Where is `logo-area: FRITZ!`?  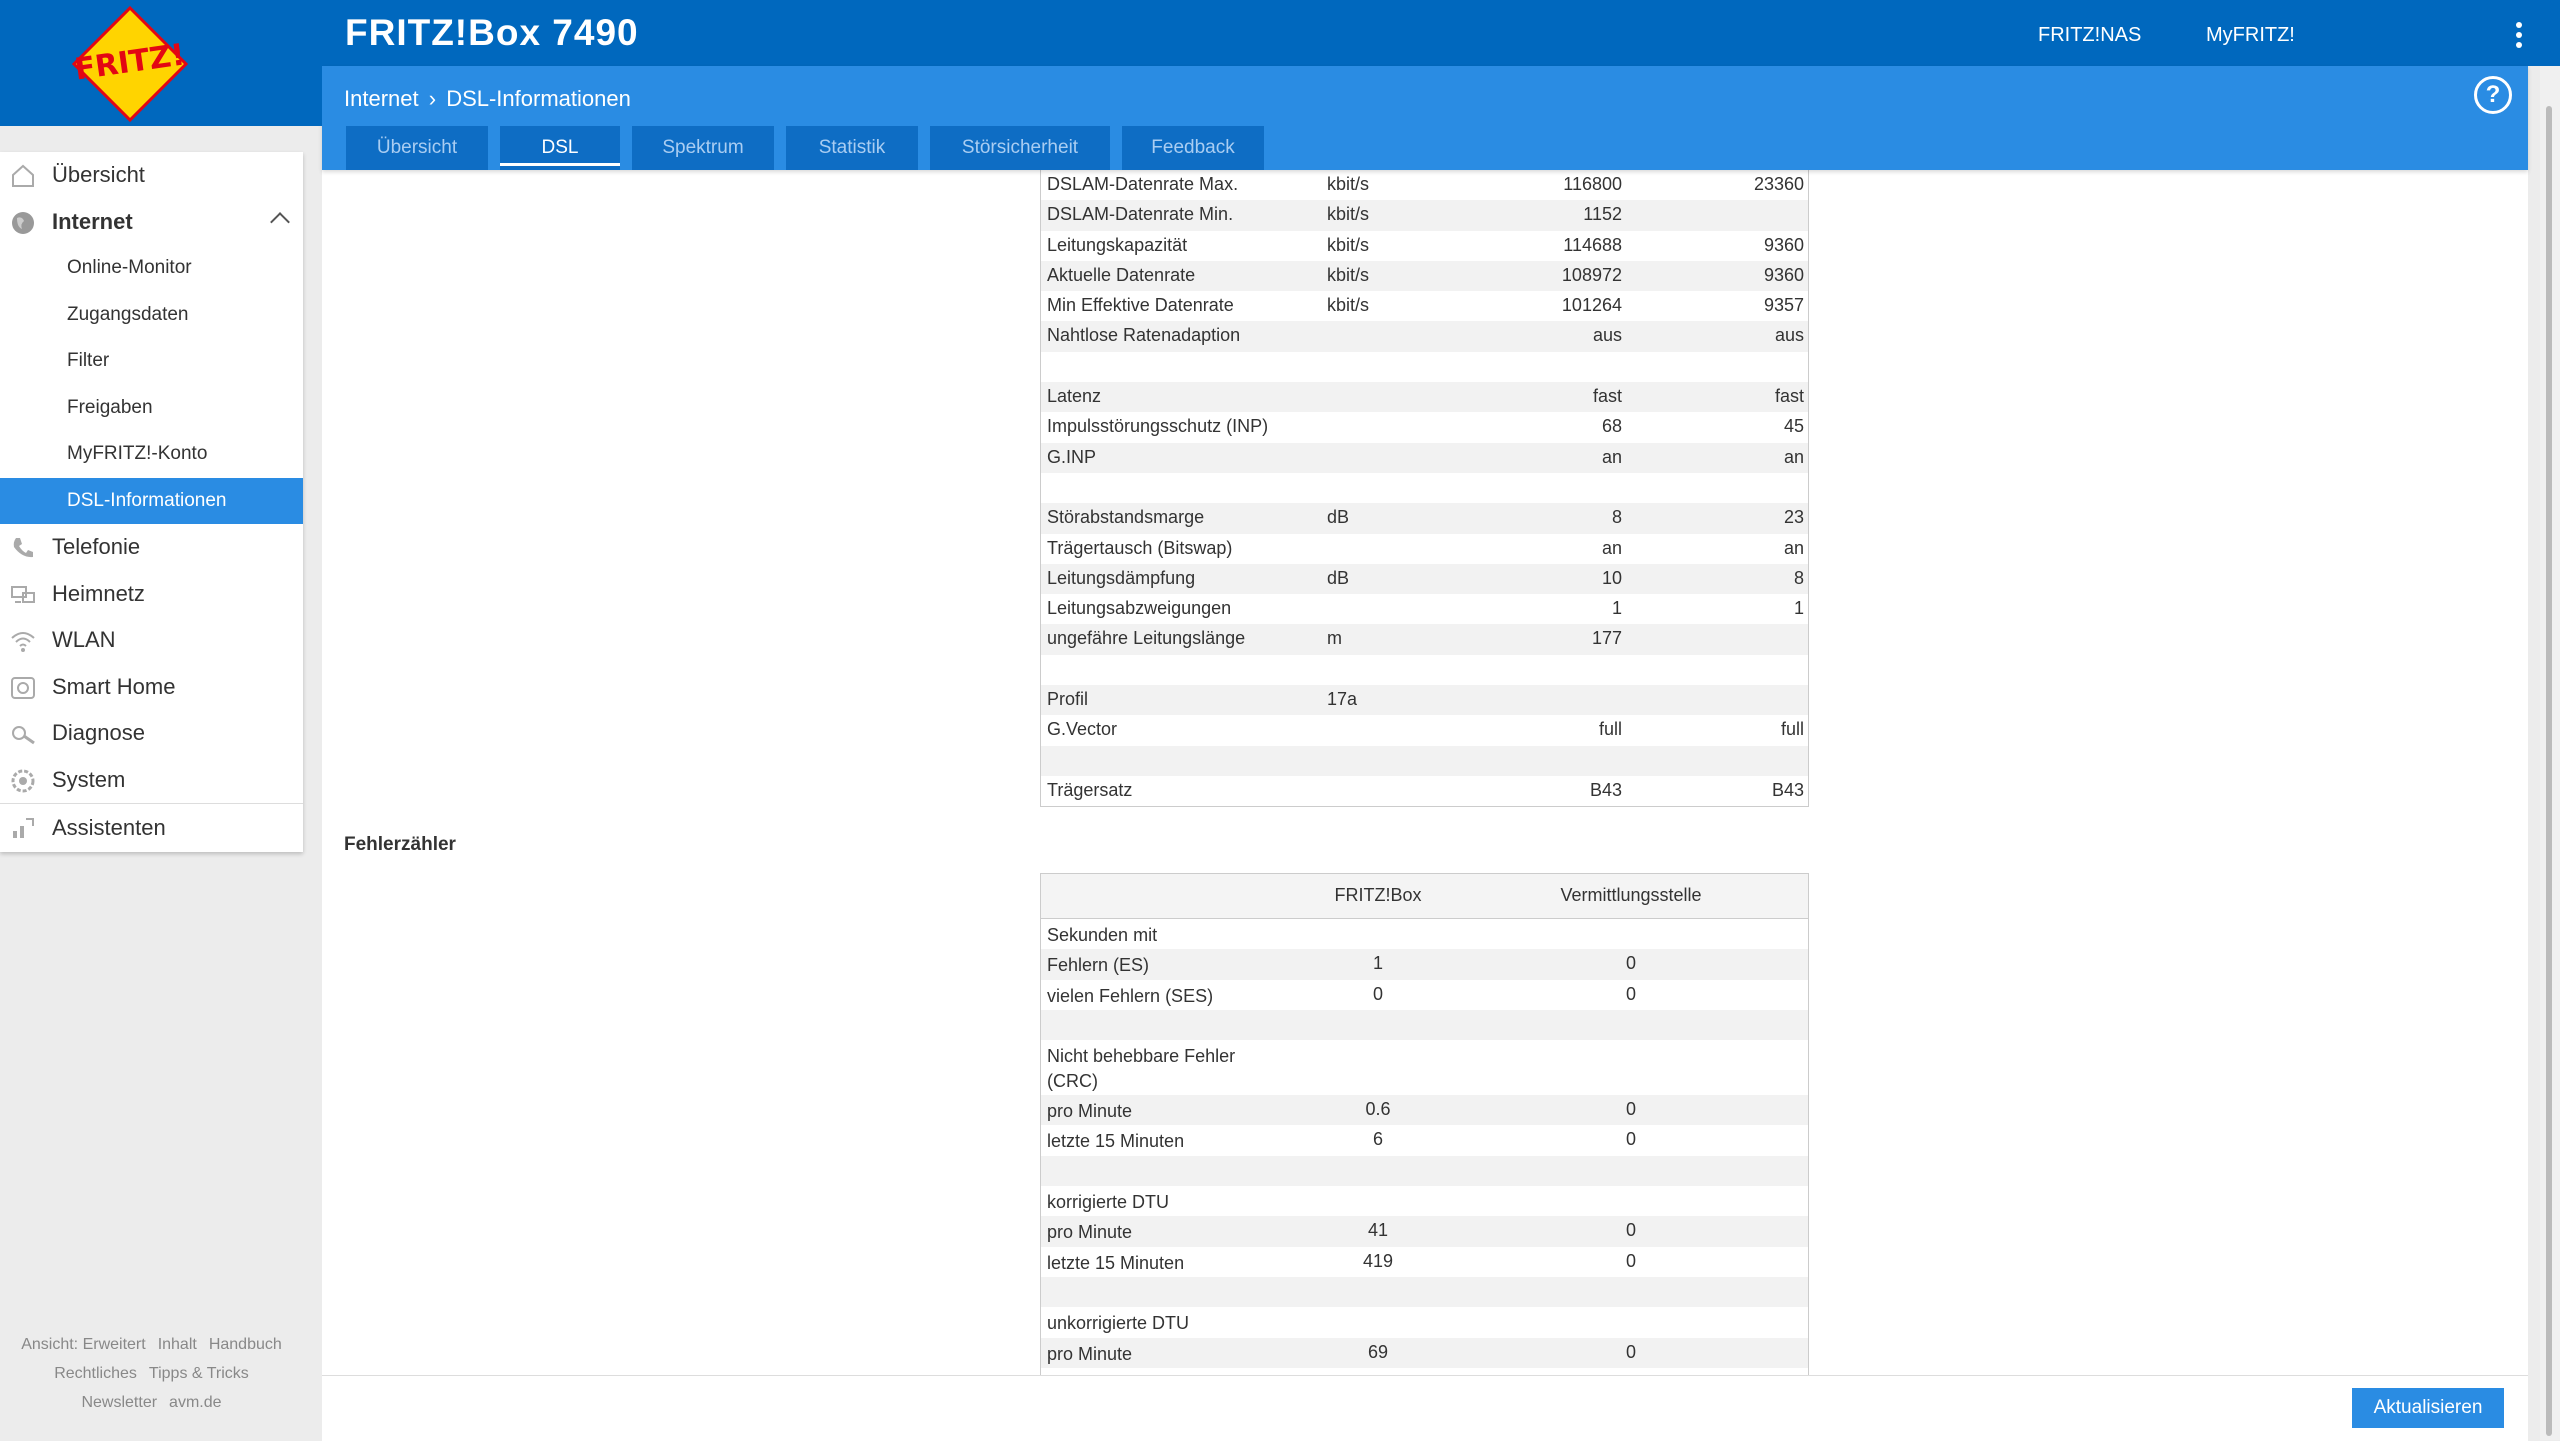
logo-area: FRITZ! is located at coordinates (161, 63).